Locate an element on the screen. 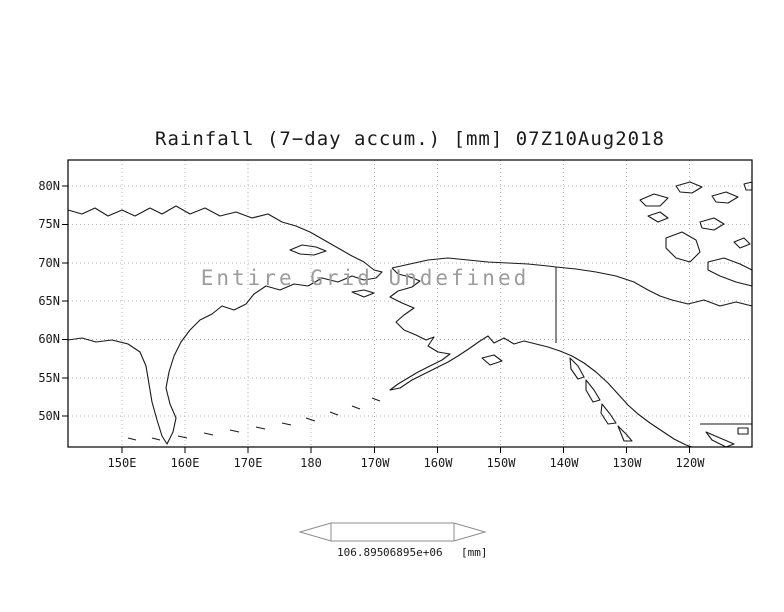 The height and width of the screenshot is (612, 784). lon-label-170w: 170W is located at coordinates (375, 463).